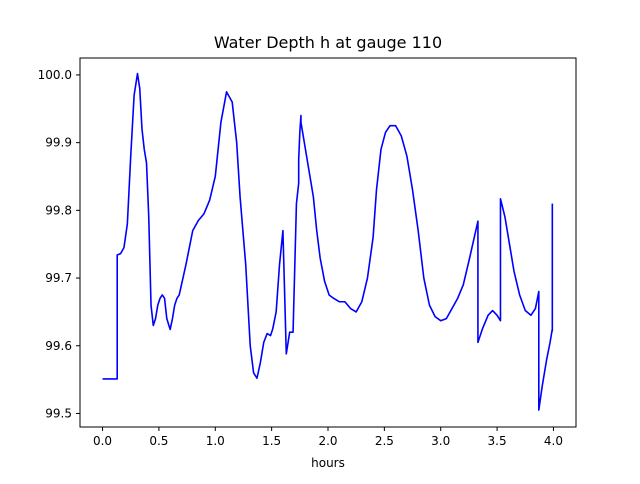  I want to click on y-tick-label: 100.0, so click(55, 75).